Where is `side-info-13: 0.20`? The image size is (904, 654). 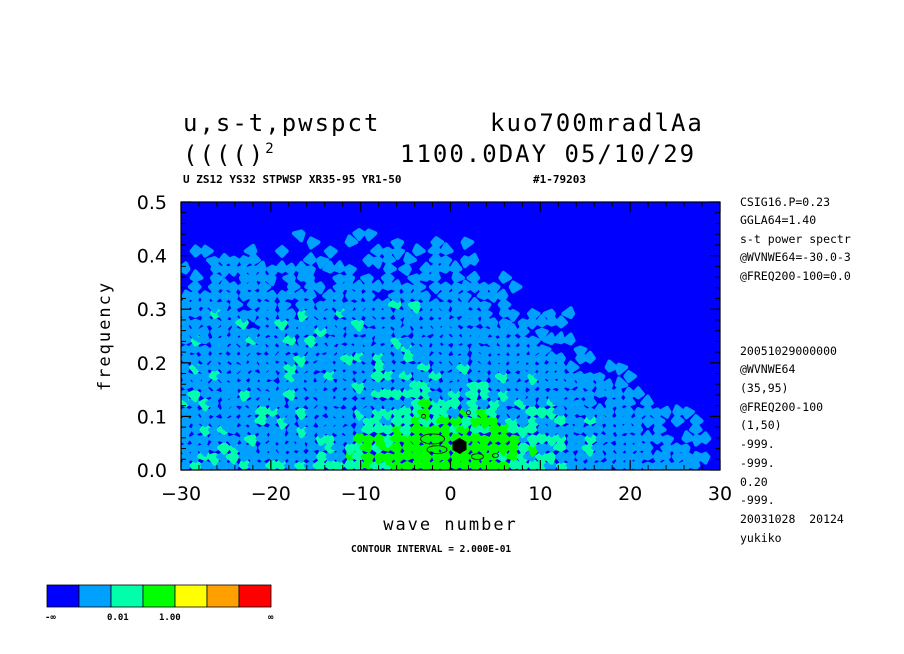 side-info-13: 0.20 is located at coordinates (754, 482).